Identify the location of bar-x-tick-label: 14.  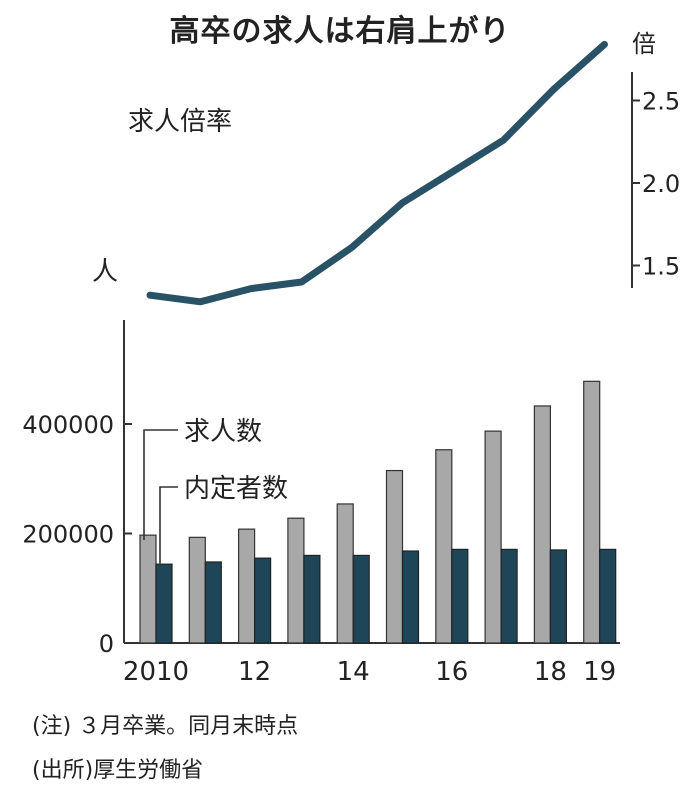
(353, 672).